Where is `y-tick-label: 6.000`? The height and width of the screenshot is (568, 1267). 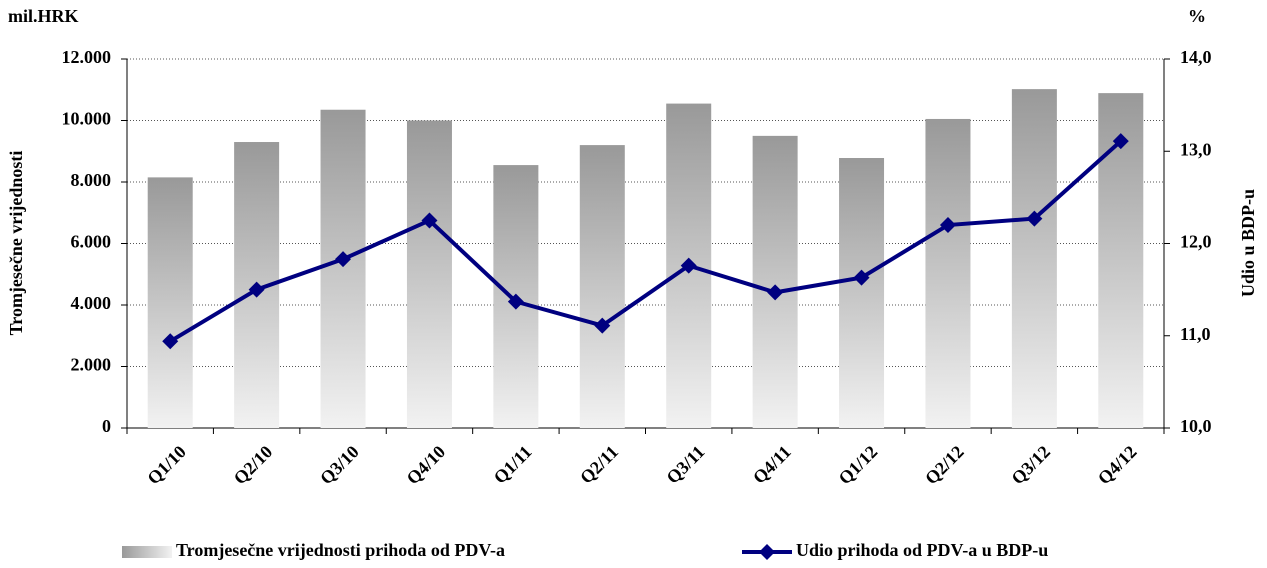
y-tick-label: 6.000 is located at coordinates (91, 242).